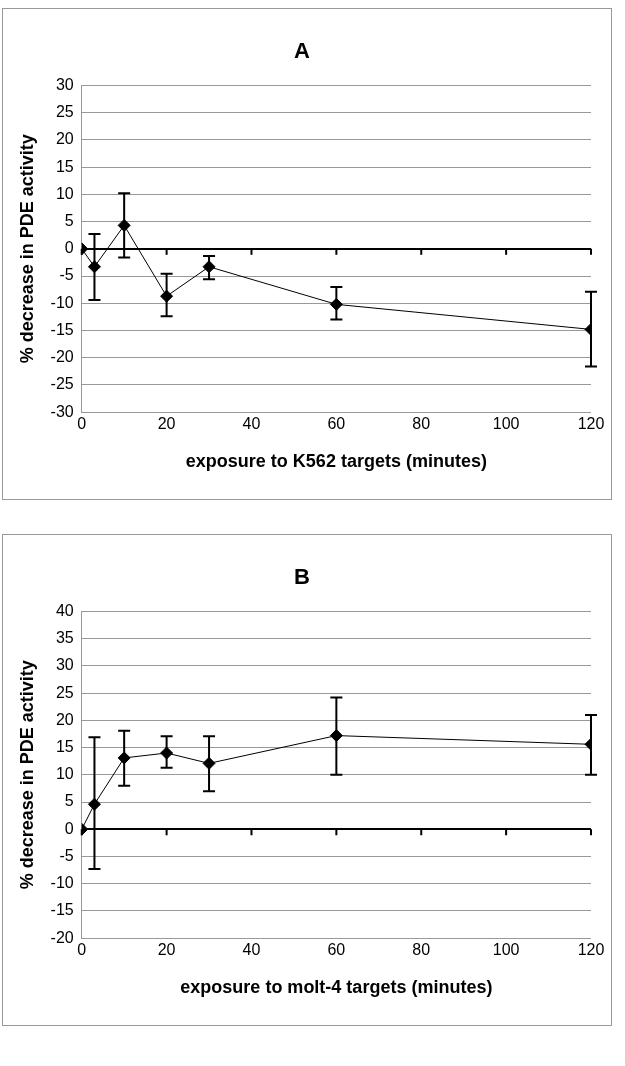  I want to click on chart-title: A, so click(302, 51).